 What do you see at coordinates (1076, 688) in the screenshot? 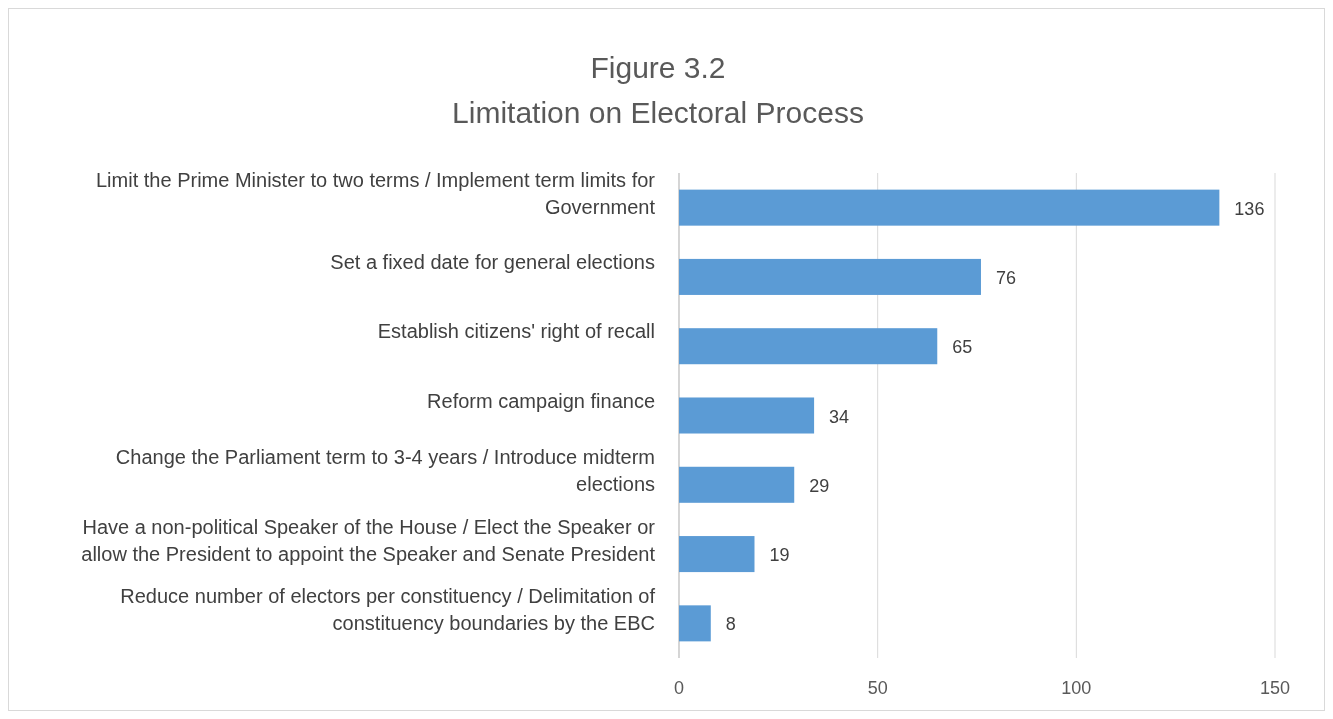
I see `x-tick-label: 100` at bounding box center [1076, 688].